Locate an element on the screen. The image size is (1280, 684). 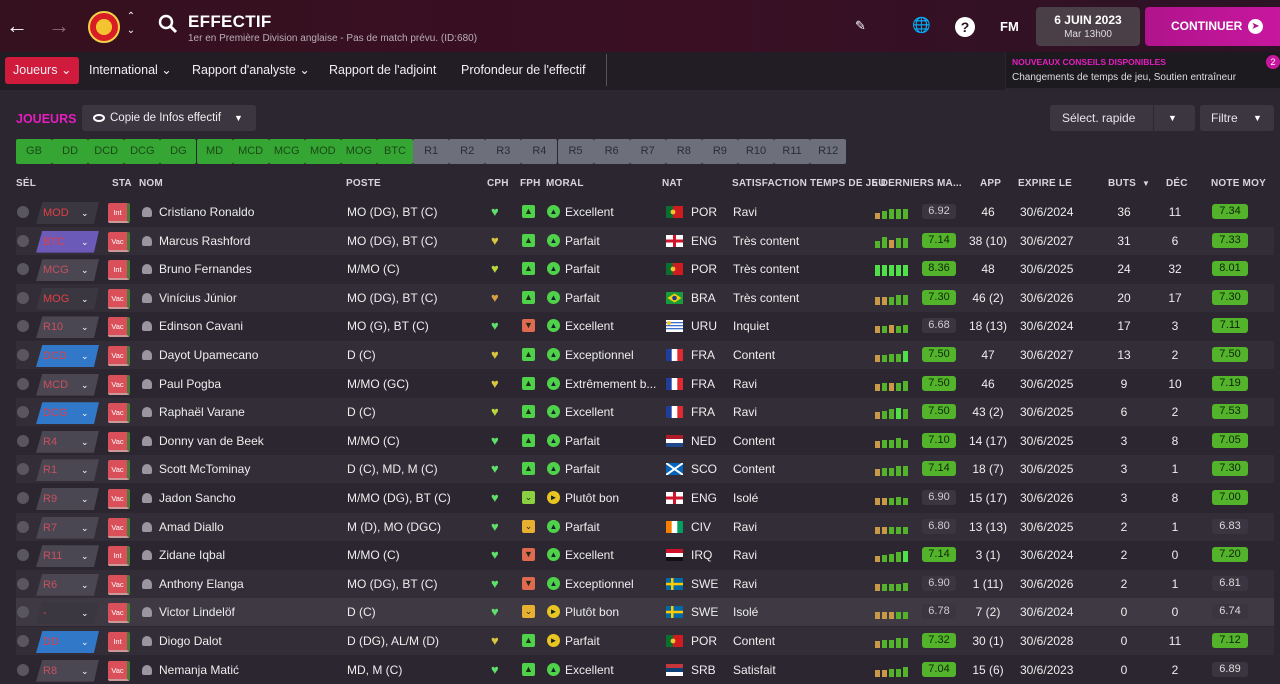
player-name: Raphaël Varane is located at coordinates (202, 412).